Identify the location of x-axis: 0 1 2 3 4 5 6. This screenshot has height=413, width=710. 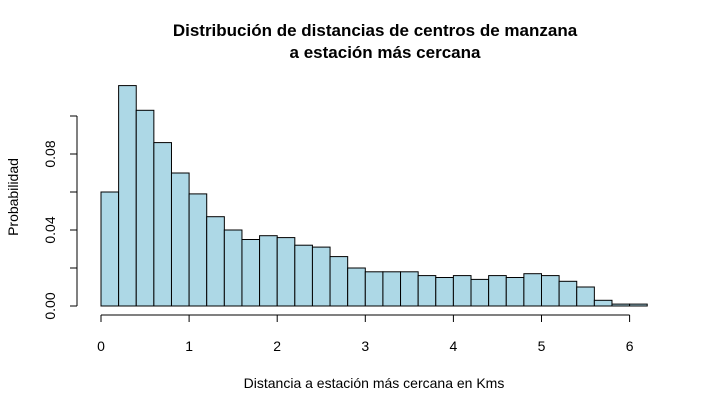
(365, 334).